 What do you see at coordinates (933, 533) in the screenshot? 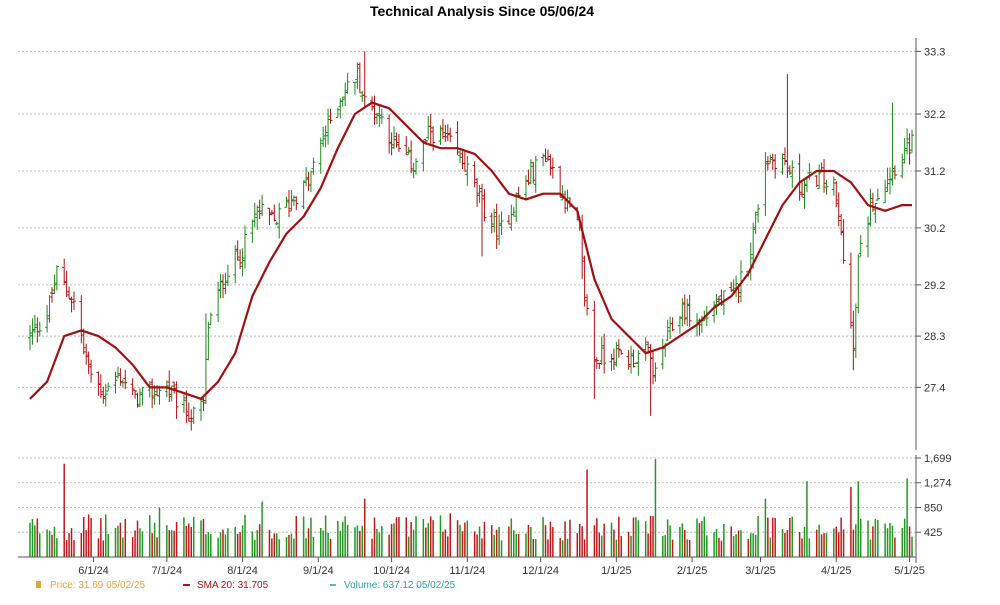
I see `volume-tick-label: 425` at bounding box center [933, 533].